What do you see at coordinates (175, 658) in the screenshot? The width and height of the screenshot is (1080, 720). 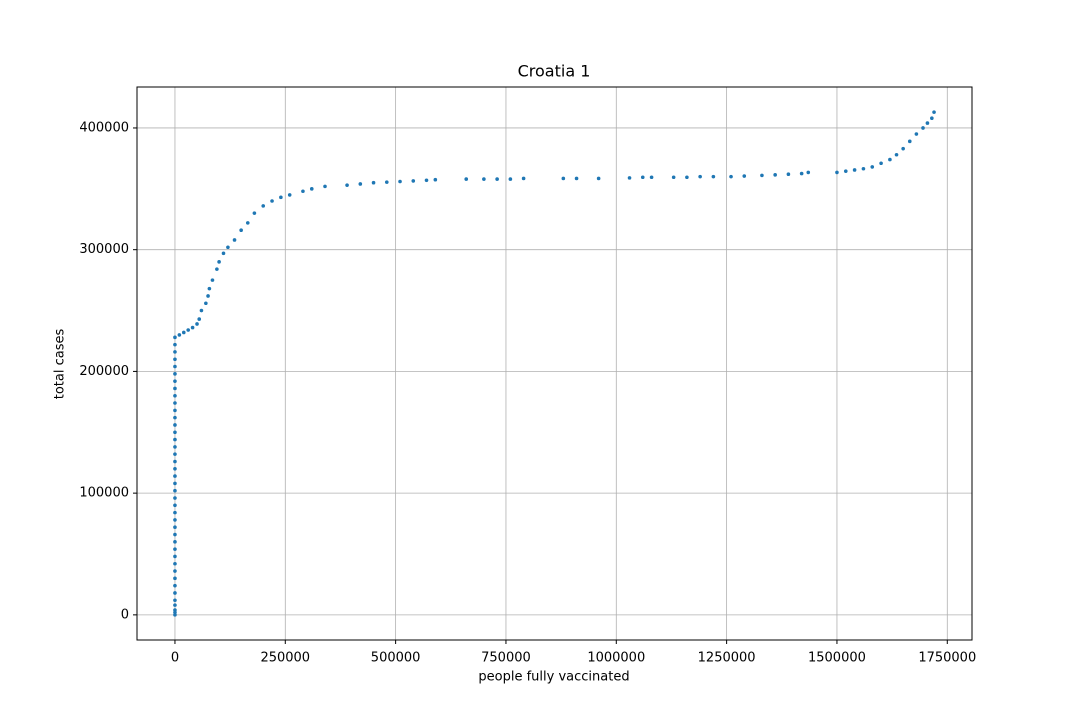 I see `x-tick-label: 0` at bounding box center [175, 658].